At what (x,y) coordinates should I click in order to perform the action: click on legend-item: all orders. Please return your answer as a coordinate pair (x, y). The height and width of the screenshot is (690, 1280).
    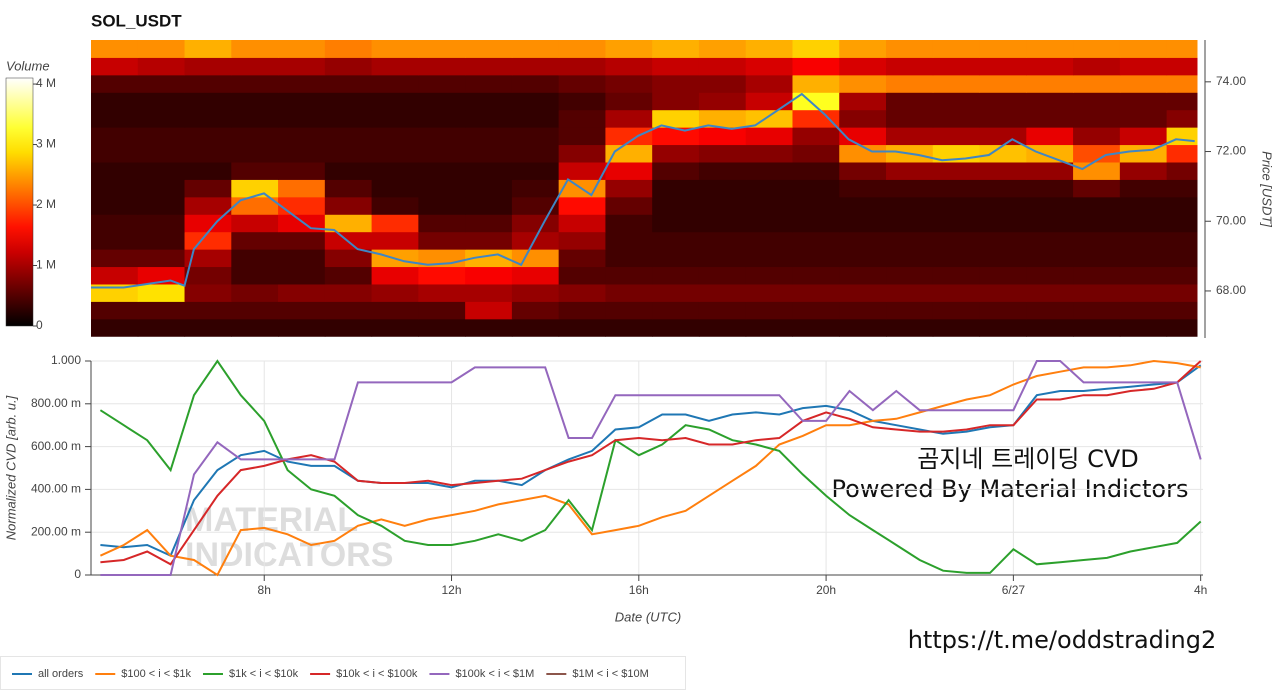
    Looking at the image, I should click on (48, 674).